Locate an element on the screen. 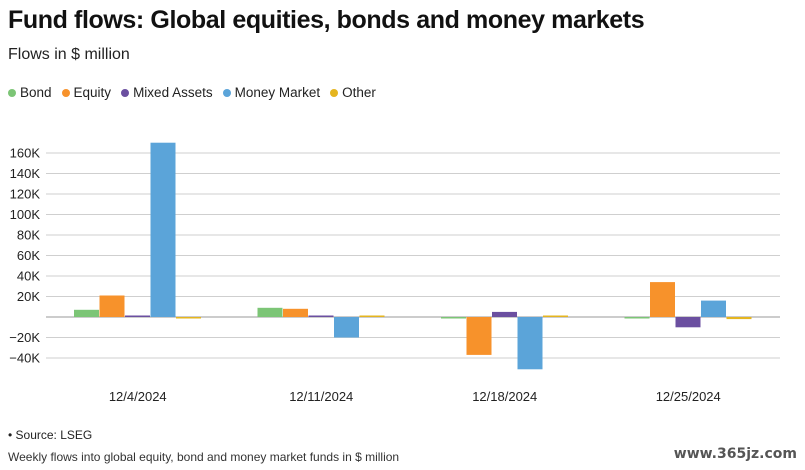 This screenshot has height=470, width=805. y-tick-label: −40K is located at coordinates (24, 358).